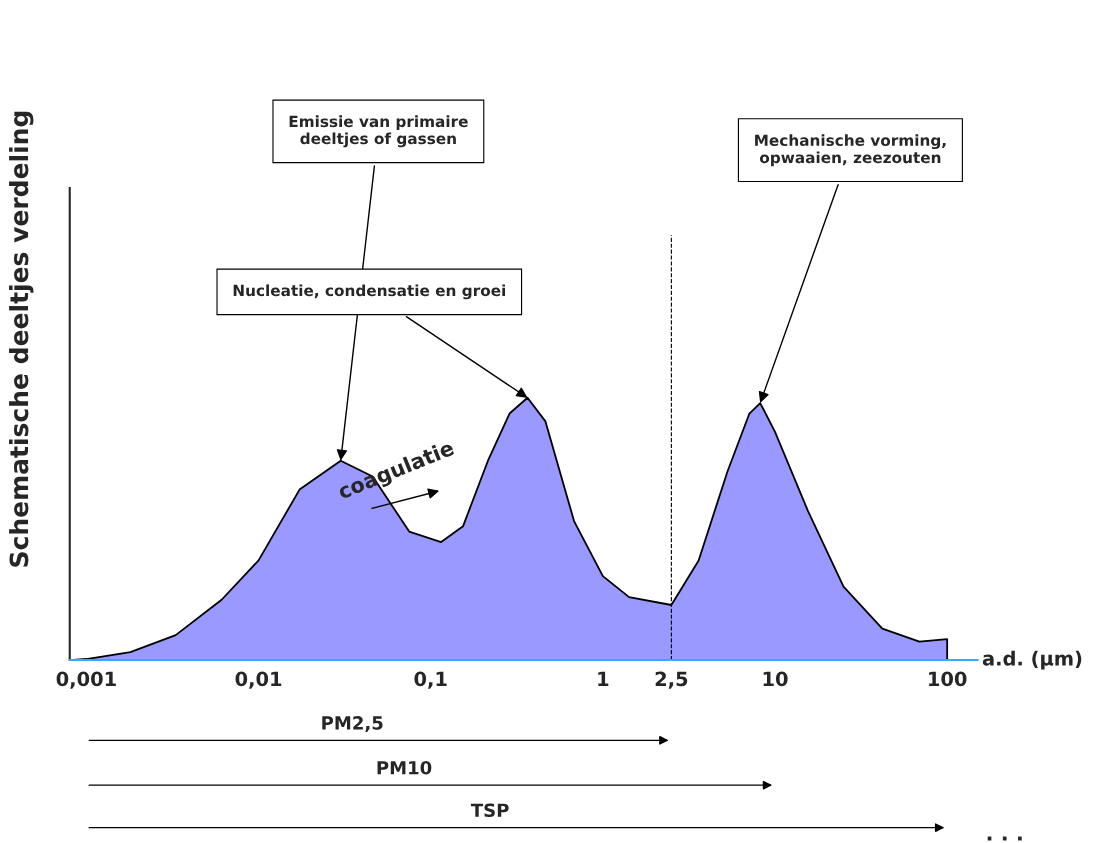 The height and width of the screenshot is (843, 1107). What do you see at coordinates (21, 339) in the screenshot?
I see `y-axis-title: Schematische deeltjes verdeling` at bounding box center [21, 339].